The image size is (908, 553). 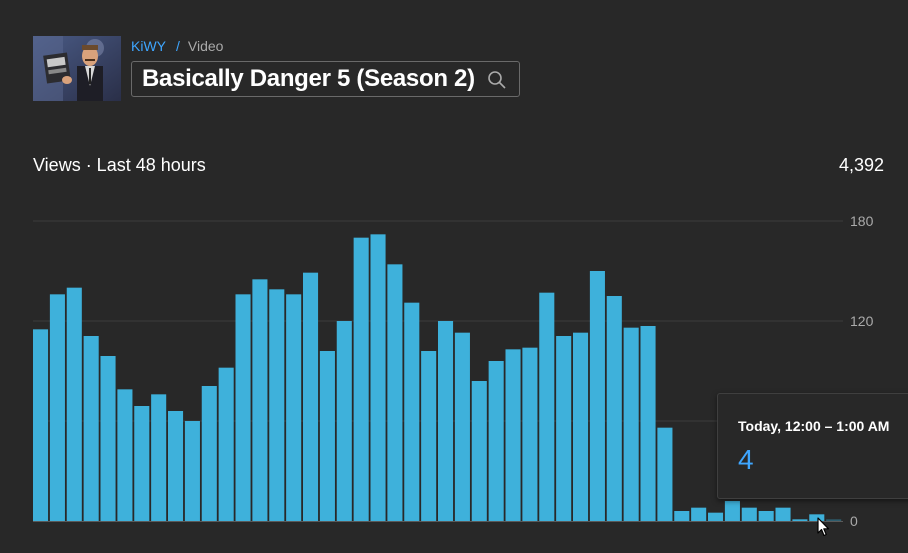 What do you see at coordinates (308, 78) in the screenshot?
I see `video-title: Basically Danger 5 (Season 2)` at bounding box center [308, 78].